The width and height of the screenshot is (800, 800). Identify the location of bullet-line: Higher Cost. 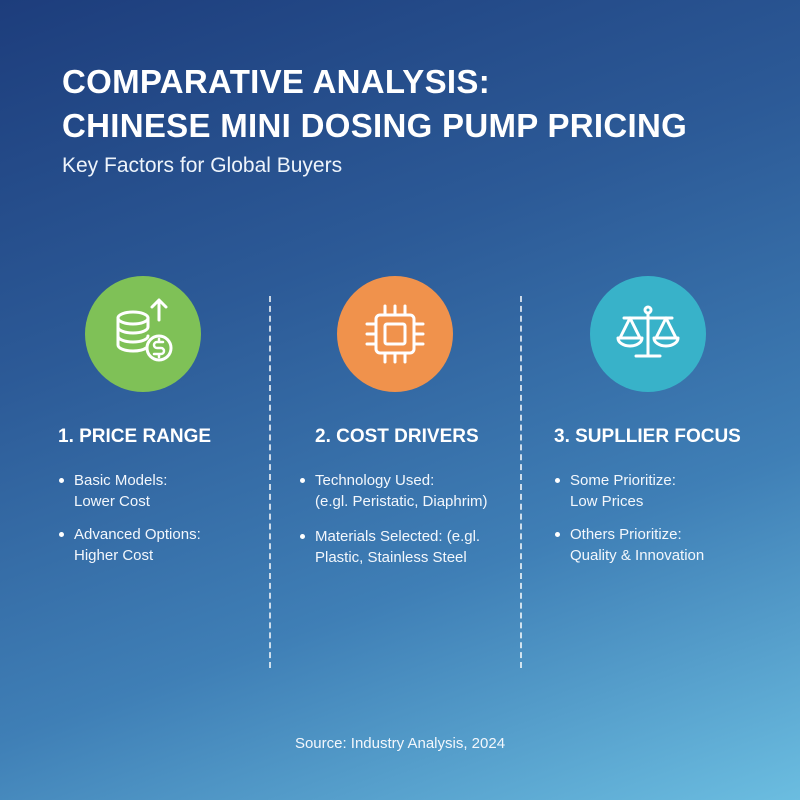
(114, 555).